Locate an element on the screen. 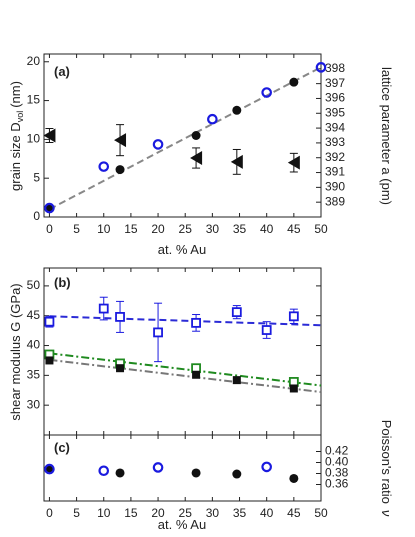 The height and width of the screenshot is (537, 415). y-tick-label: 40 is located at coordinates (34, 345).